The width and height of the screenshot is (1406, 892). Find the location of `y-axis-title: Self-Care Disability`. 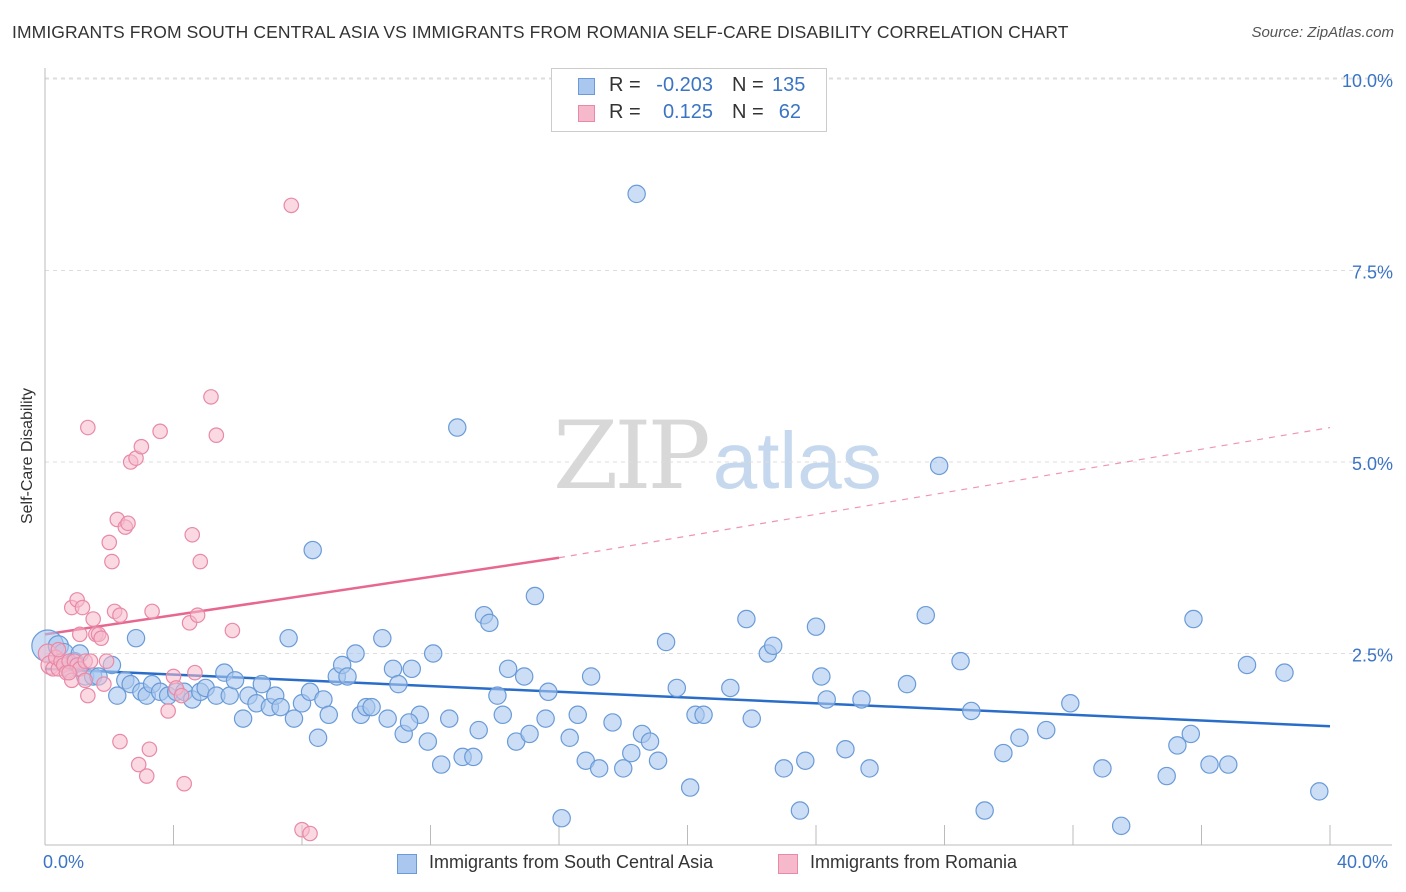

y-axis-title: Self-Care Disability is located at coordinates (27, 456).